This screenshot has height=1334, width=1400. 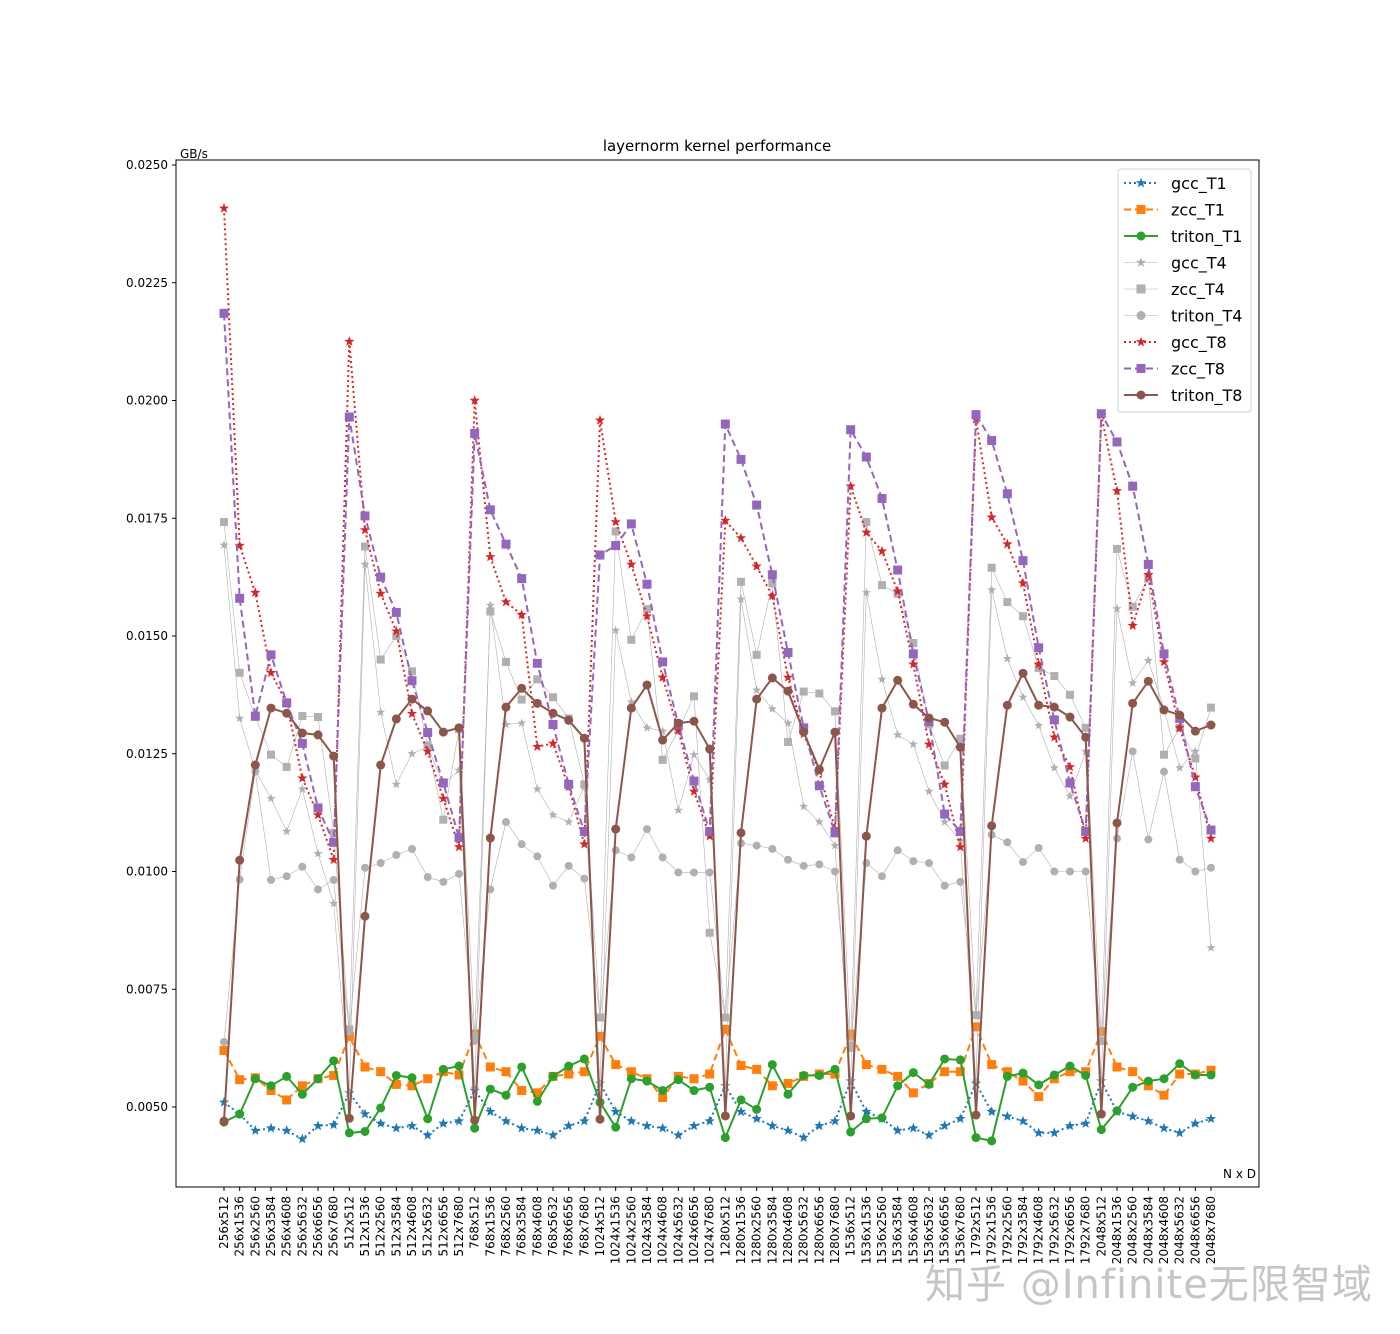 What do you see at coordinates (334, 1226) in the screenshot?
I see `x-tick-label: 256x7680` at bounding box center [334, 1226].